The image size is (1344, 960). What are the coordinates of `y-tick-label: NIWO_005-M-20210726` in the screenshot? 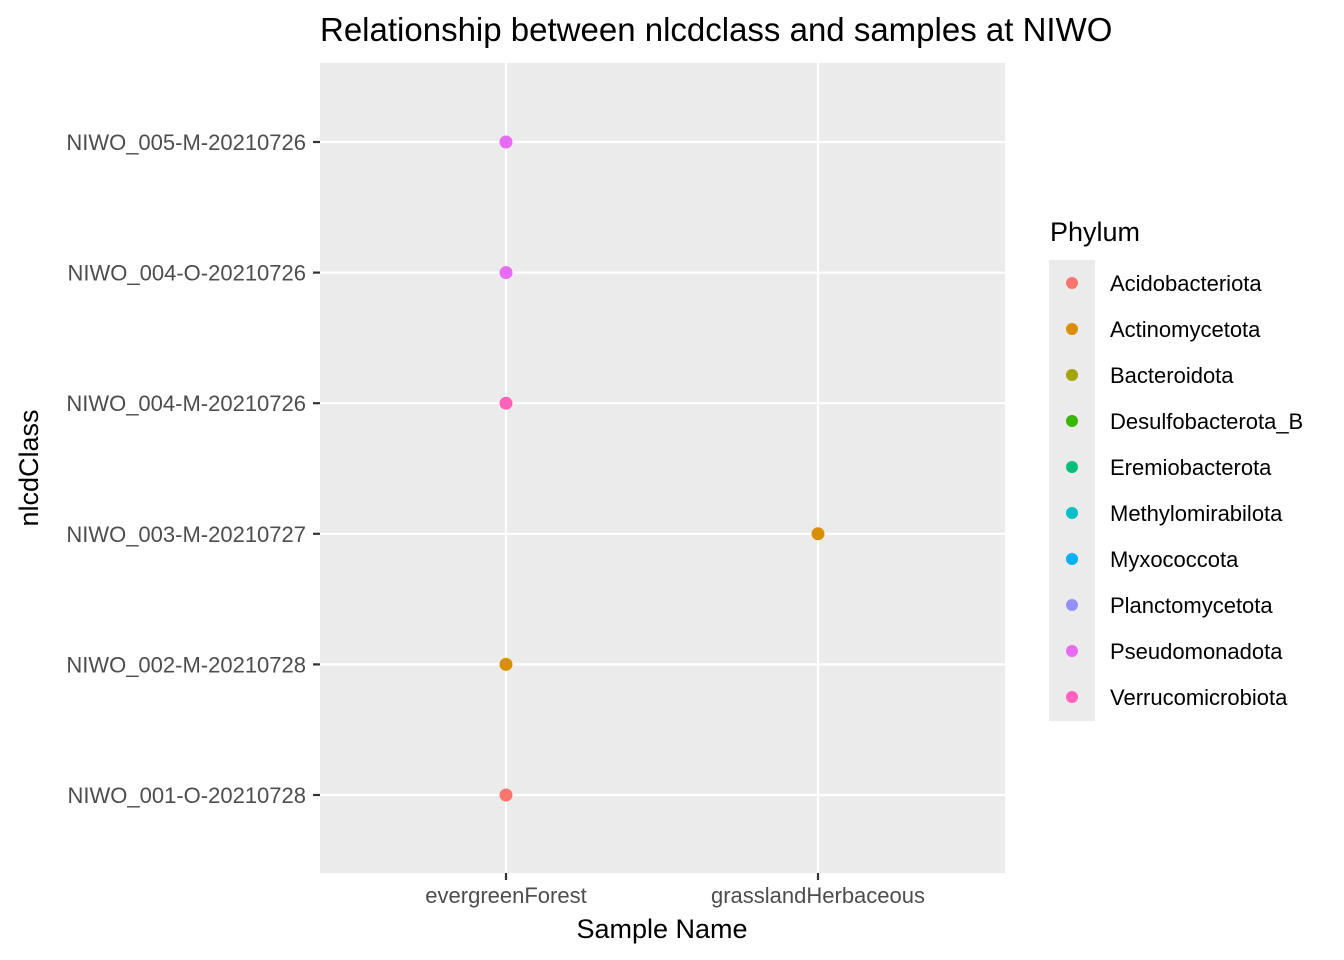 It's located at (186, 142).